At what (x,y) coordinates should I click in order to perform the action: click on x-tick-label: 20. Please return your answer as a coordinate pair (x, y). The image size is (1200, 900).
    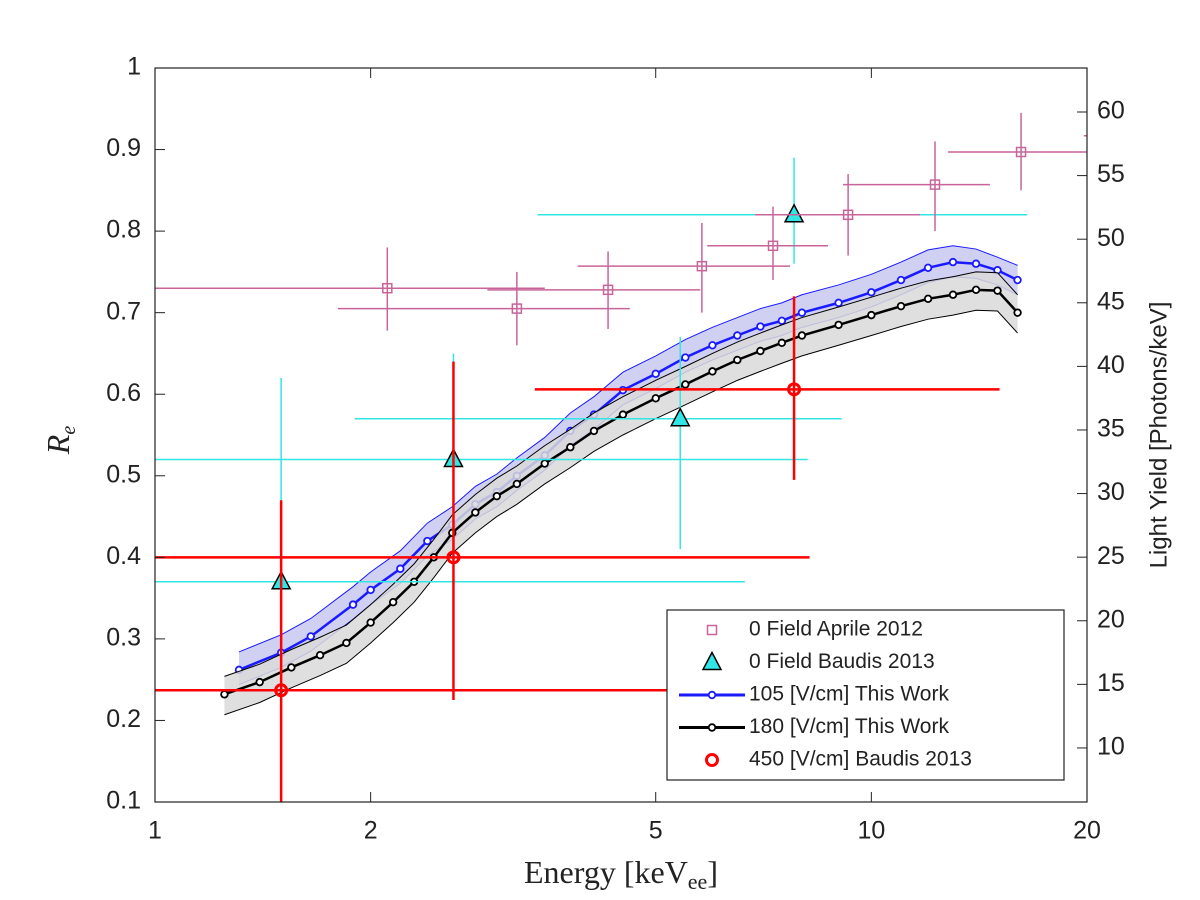
    Looking at the image, I should click on (1087, 831).